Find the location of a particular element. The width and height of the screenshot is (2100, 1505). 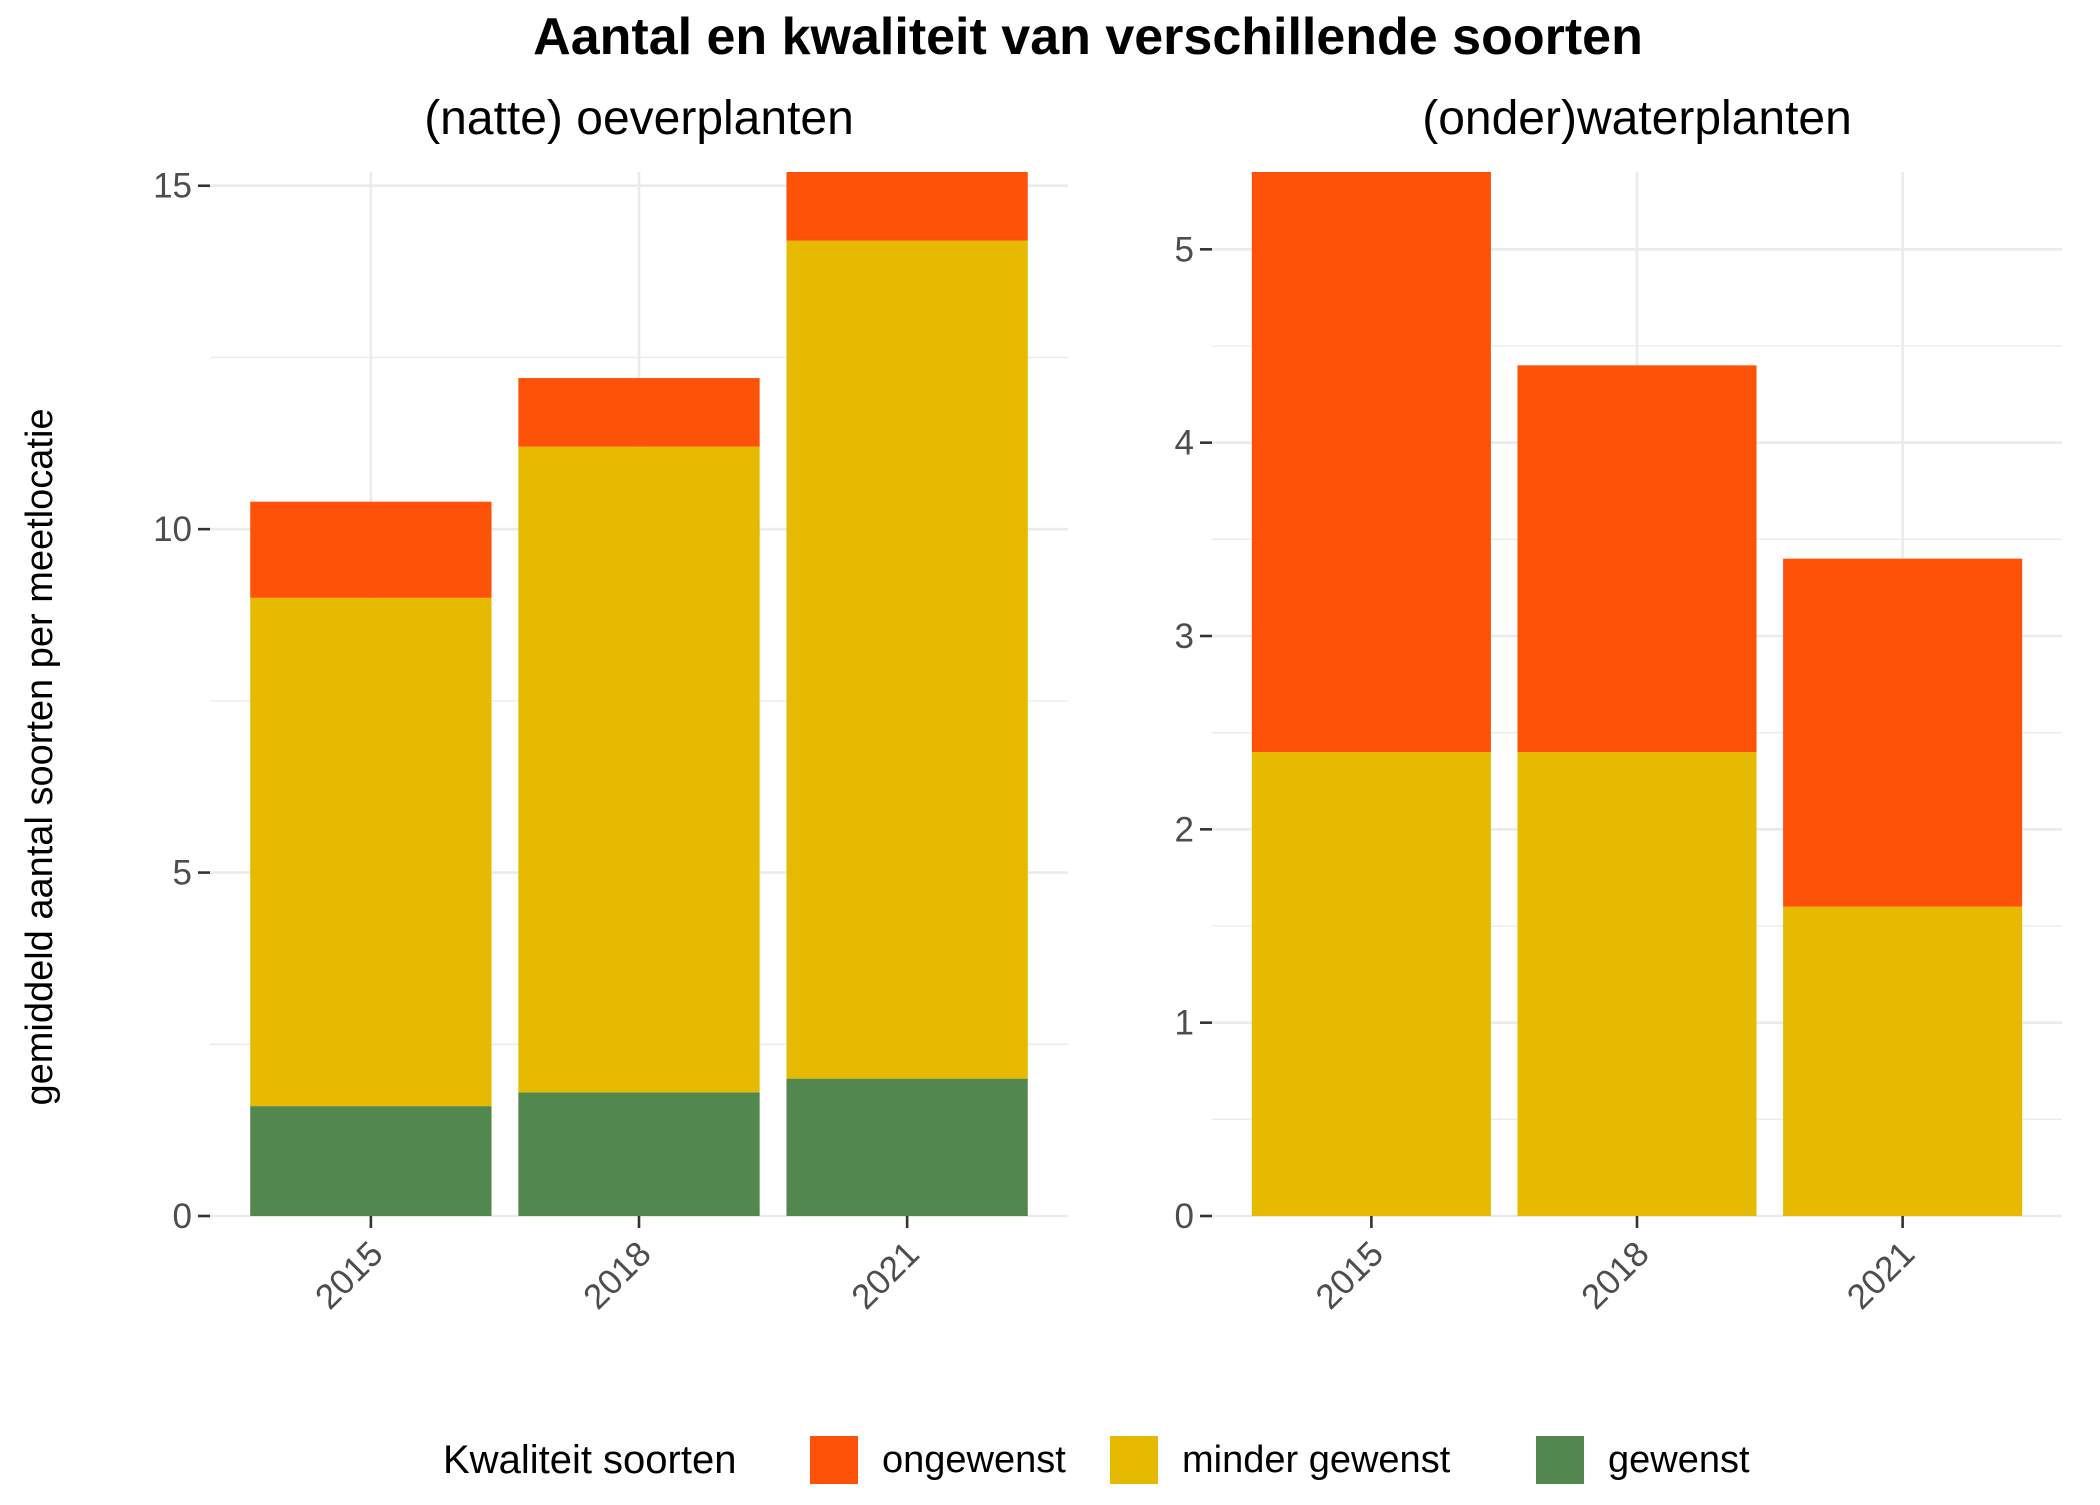

legend-label: gewenst is located at coordinates (1679, 1460).